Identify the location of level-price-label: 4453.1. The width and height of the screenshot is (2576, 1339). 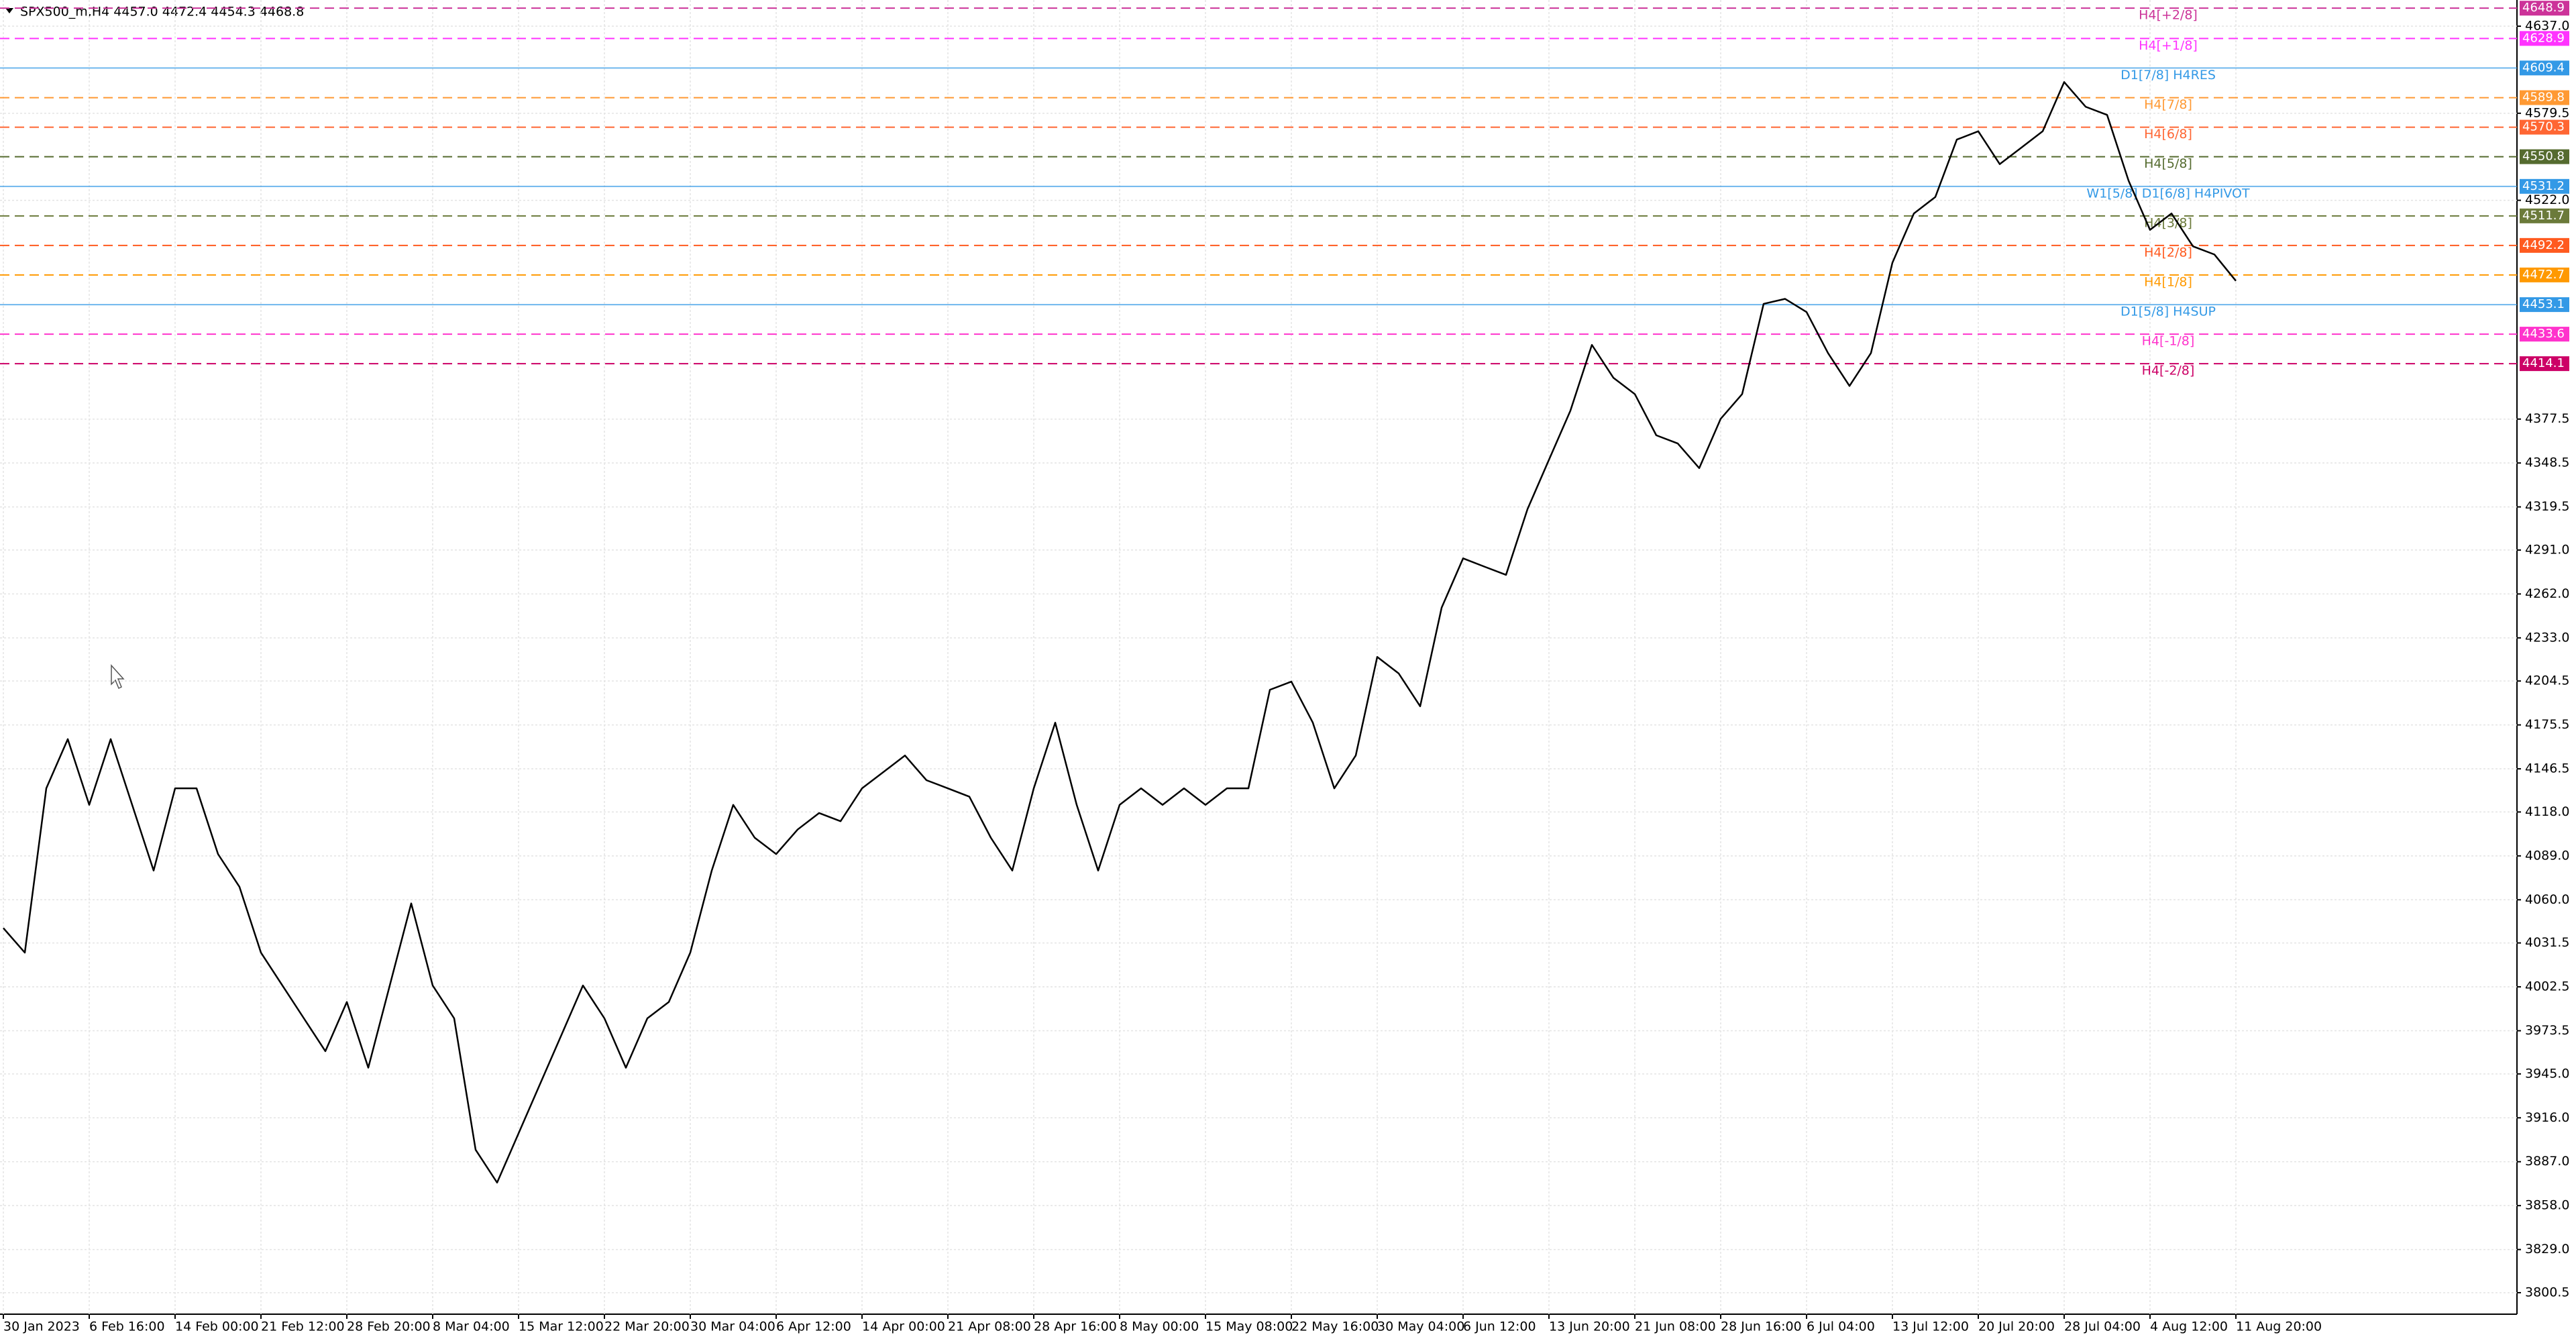
(2543, 304).